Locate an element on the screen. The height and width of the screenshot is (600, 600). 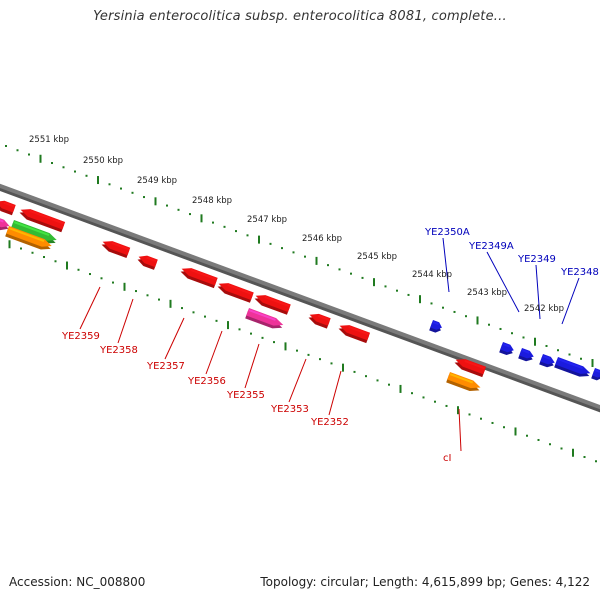
gene-label: YE2358 is located at coordinates (118, 350).